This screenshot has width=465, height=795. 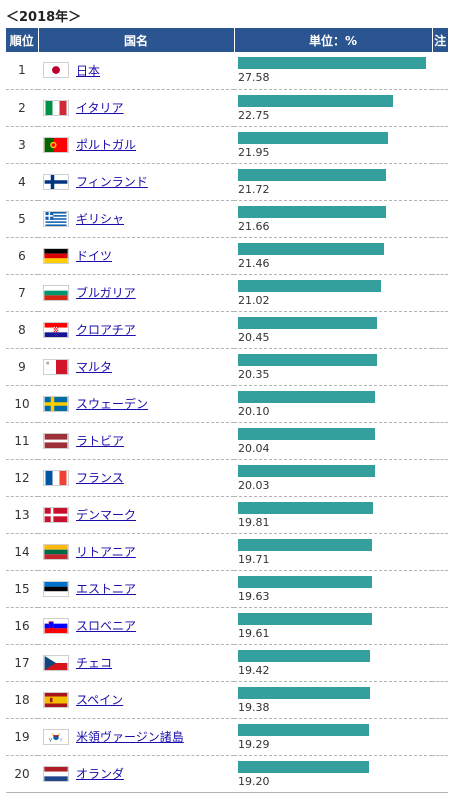 I want to click on country-link: スロベニア, so click(x=106, y=626).